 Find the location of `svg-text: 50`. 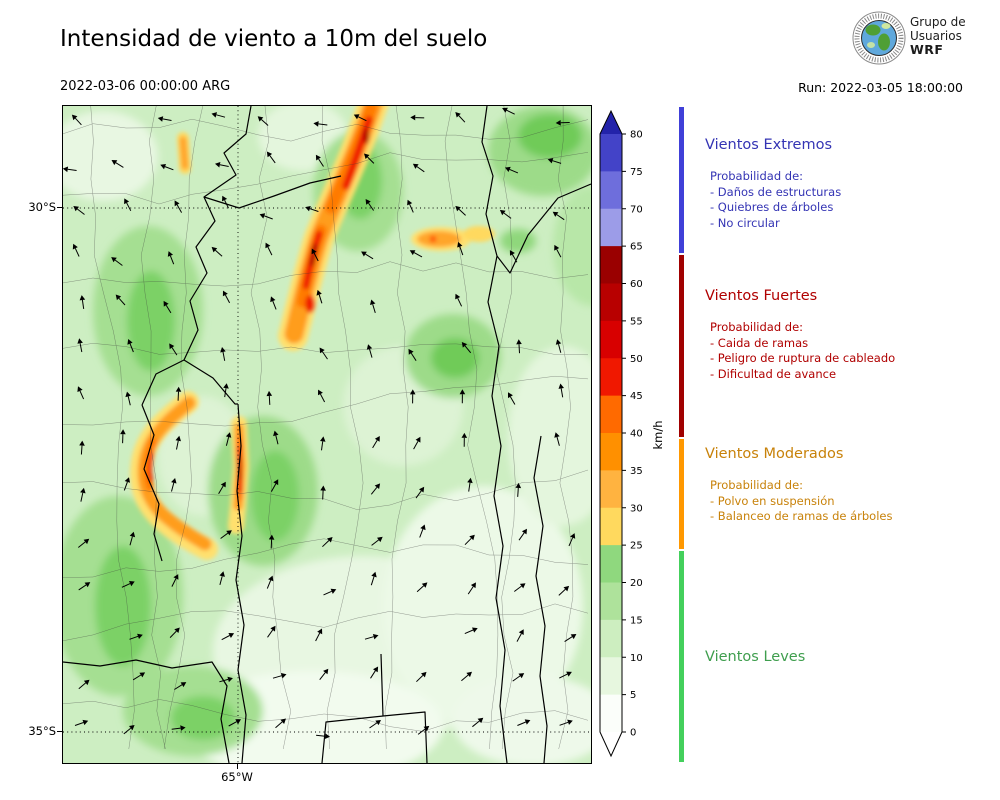

svg-text: 50 is located at coordinates (636, 359).